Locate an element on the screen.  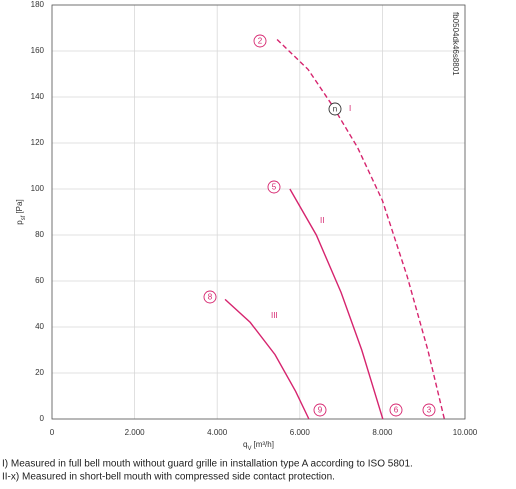
annotation: 9 is located at coordinates (320, 410).